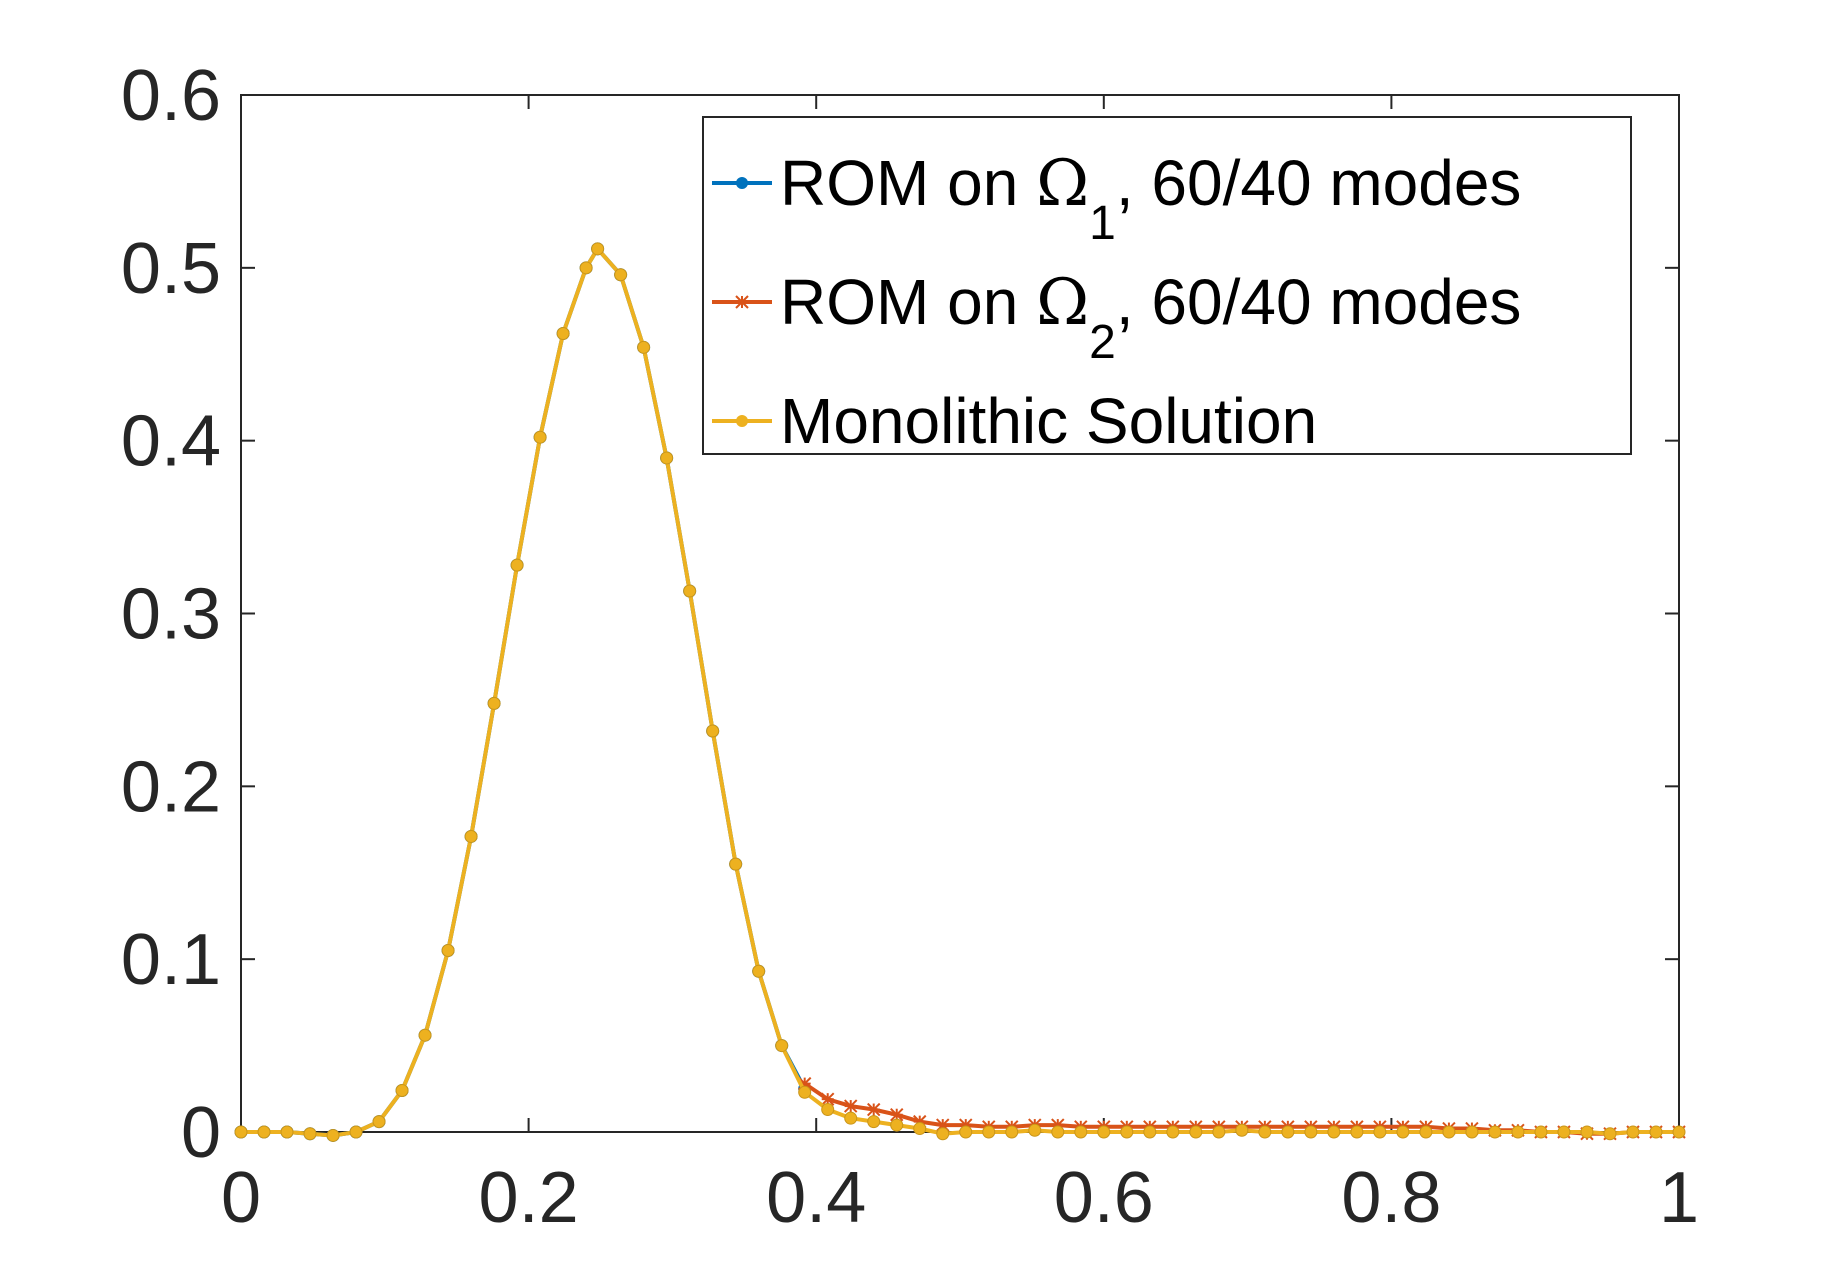  What do you see at coordinates (1150, 198) in the screenshot?
I see `legend-label: ROM on Ω1, 60/40 modes` at bounding box center [1150, 198].